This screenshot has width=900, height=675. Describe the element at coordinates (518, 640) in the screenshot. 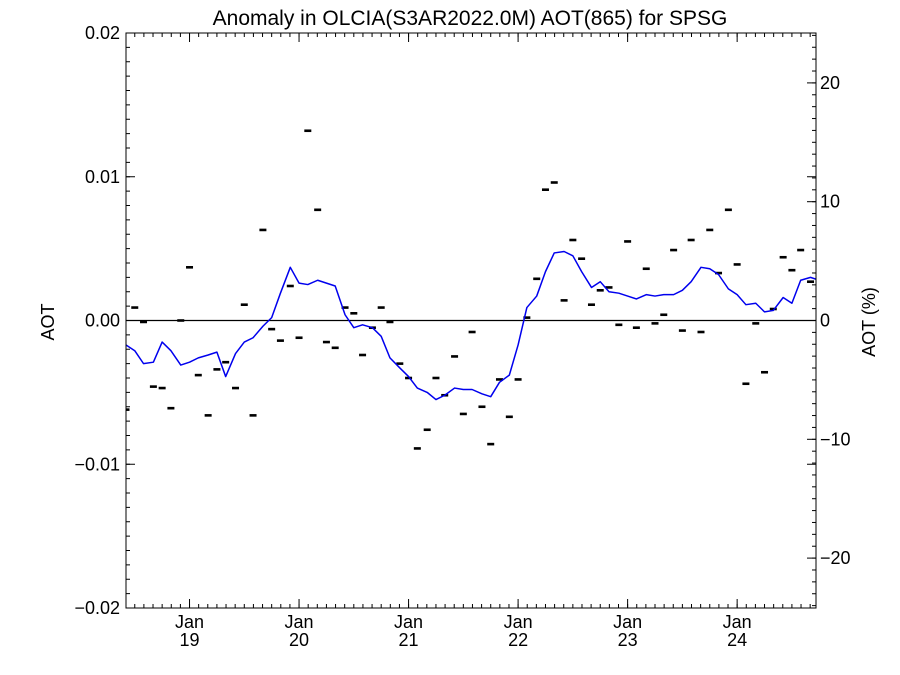

I see `x-tick-sublabel: 22` at that location.